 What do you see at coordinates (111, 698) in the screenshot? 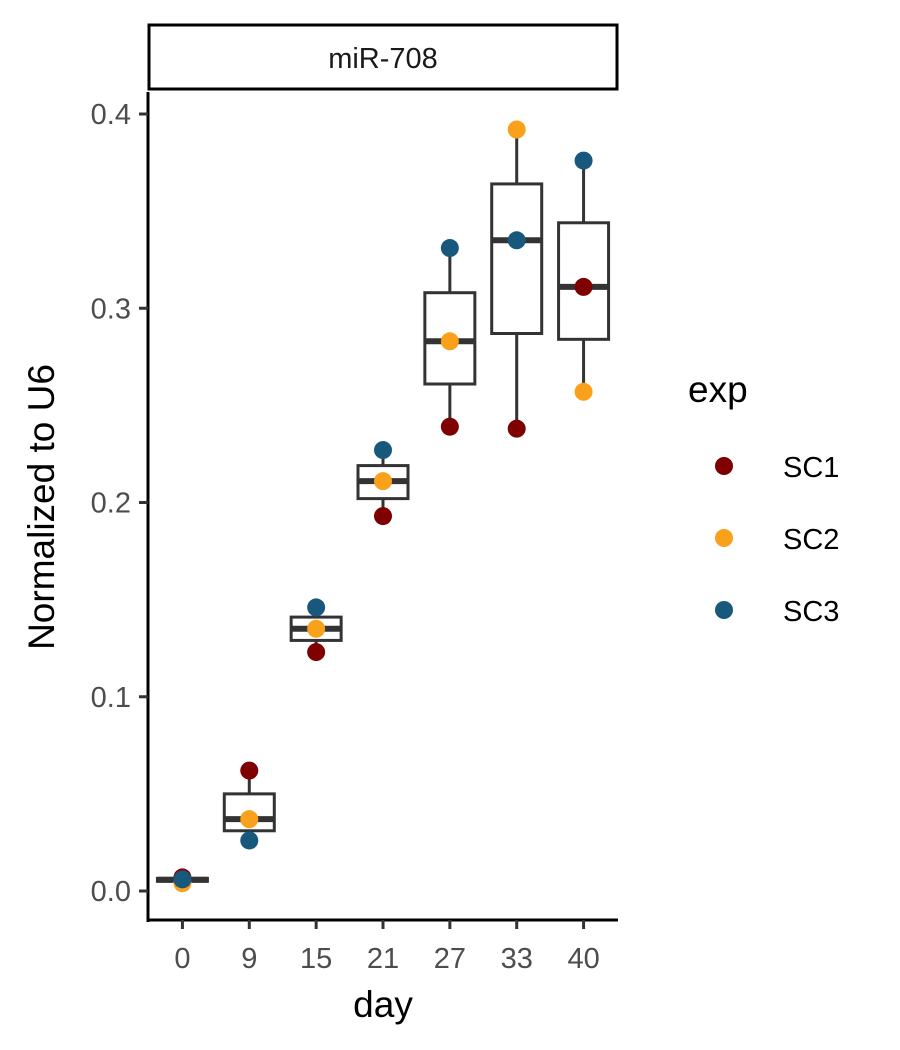
I see `y-tick-label: 0.1` at bounding box center [111, 698].